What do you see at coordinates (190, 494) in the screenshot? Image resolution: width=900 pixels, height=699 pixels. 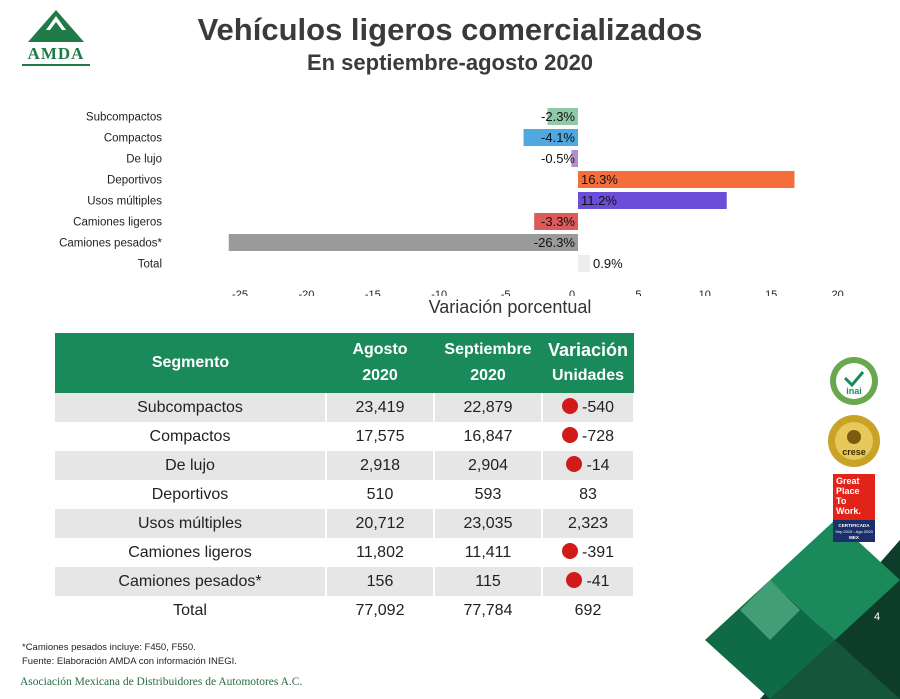 I see `cell-segment-text: Deportivos` at bounding box center [190, 494].